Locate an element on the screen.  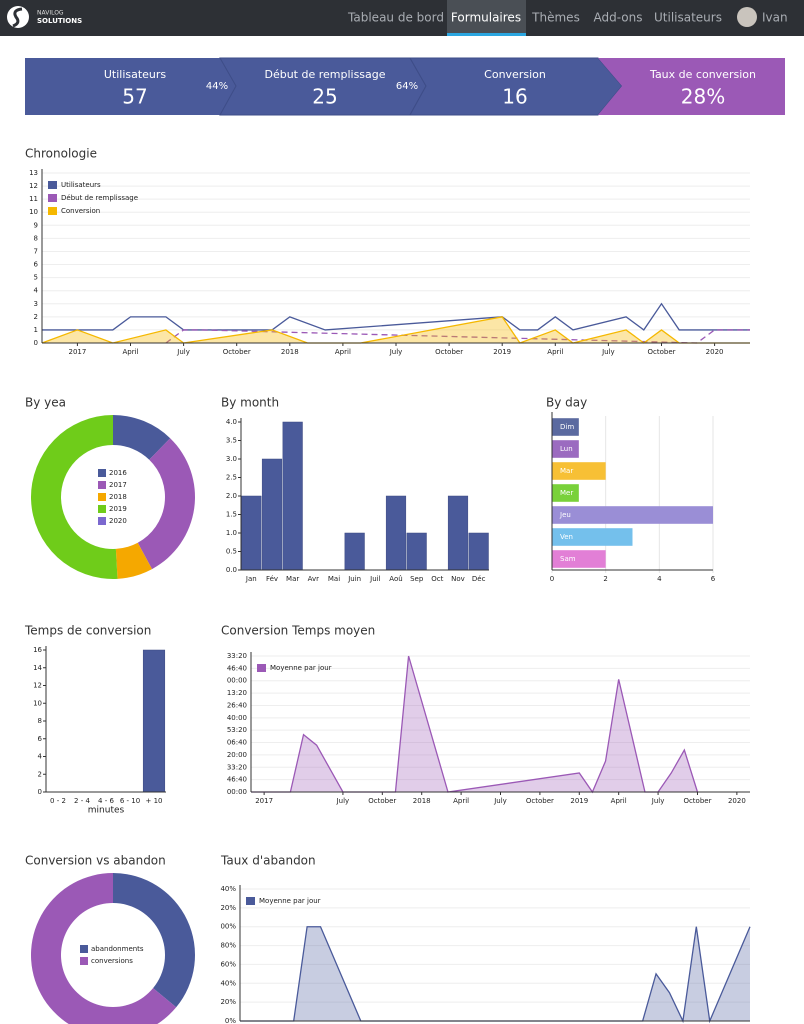
legend-label: Début de remplissage is located at coordinates (99, 198).